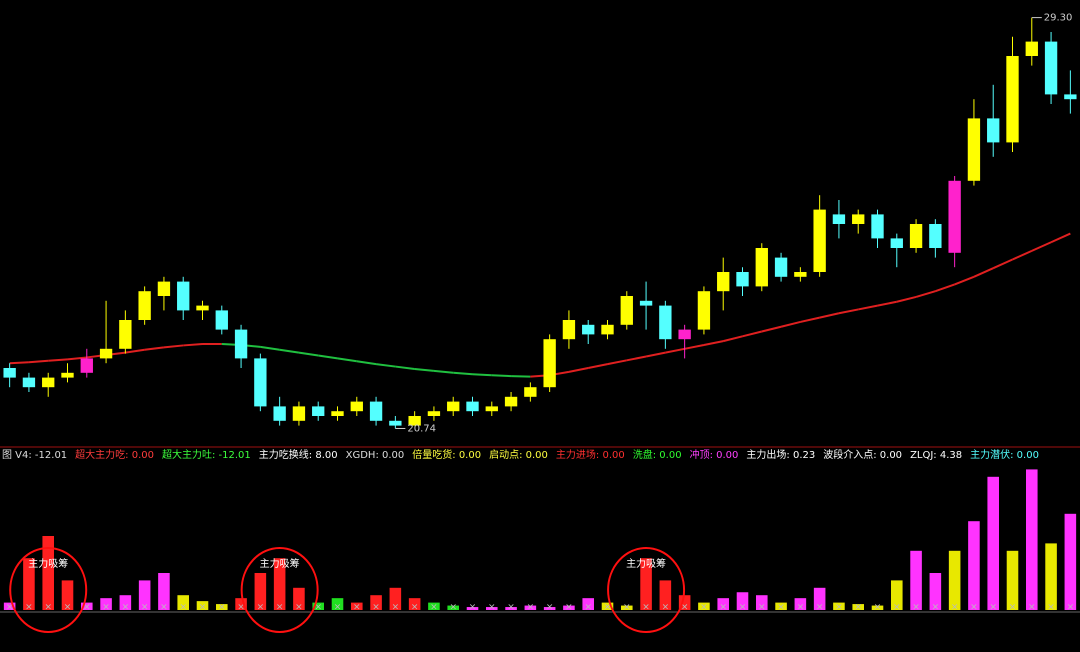  I want to click on callout-circle, so click(646, 590).